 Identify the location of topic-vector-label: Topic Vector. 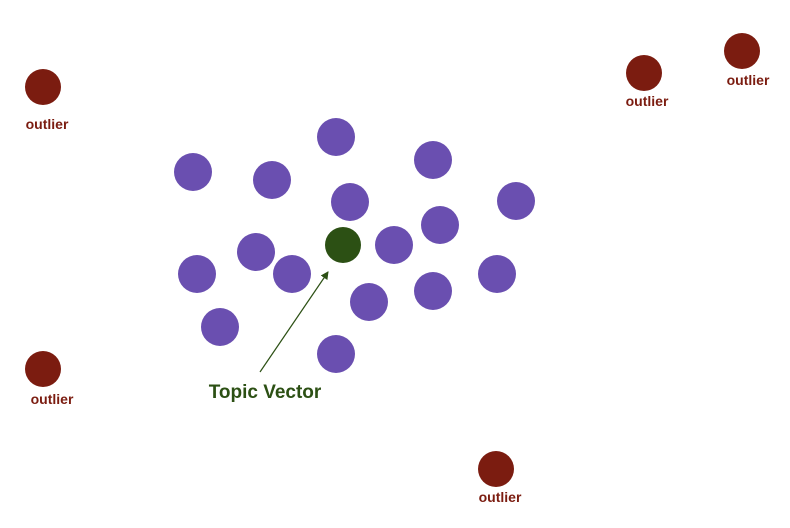
(265, 392).